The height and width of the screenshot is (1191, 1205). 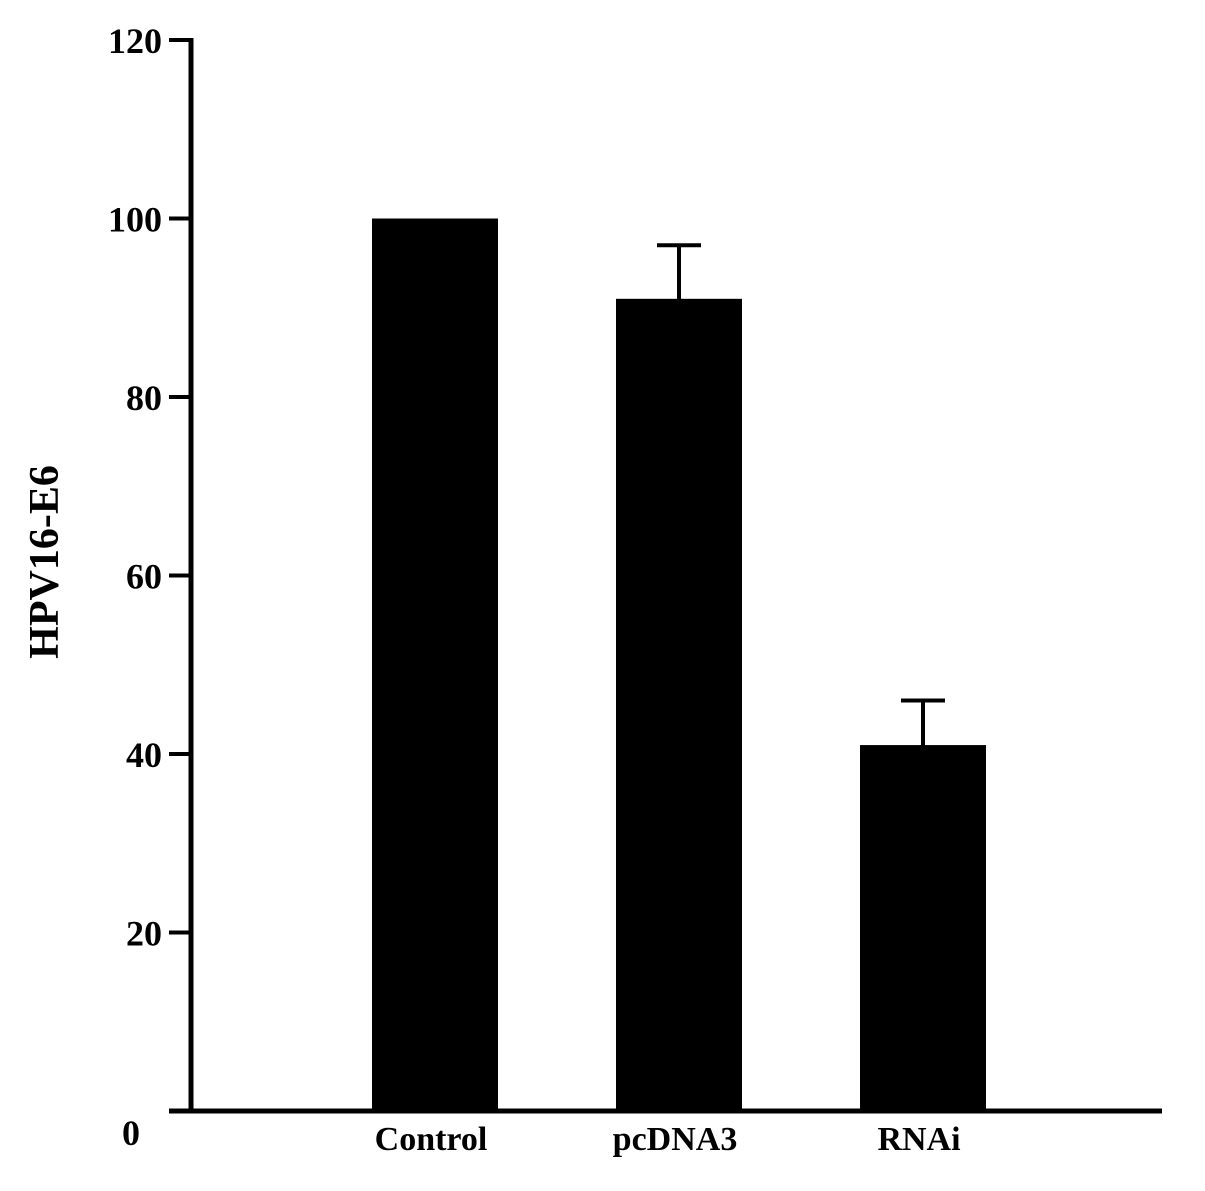 What do you see at coordinates (45, 562) in the screenshot?
I see `y-axis-title: HPV16-E6` at bounding box center [45, 562].